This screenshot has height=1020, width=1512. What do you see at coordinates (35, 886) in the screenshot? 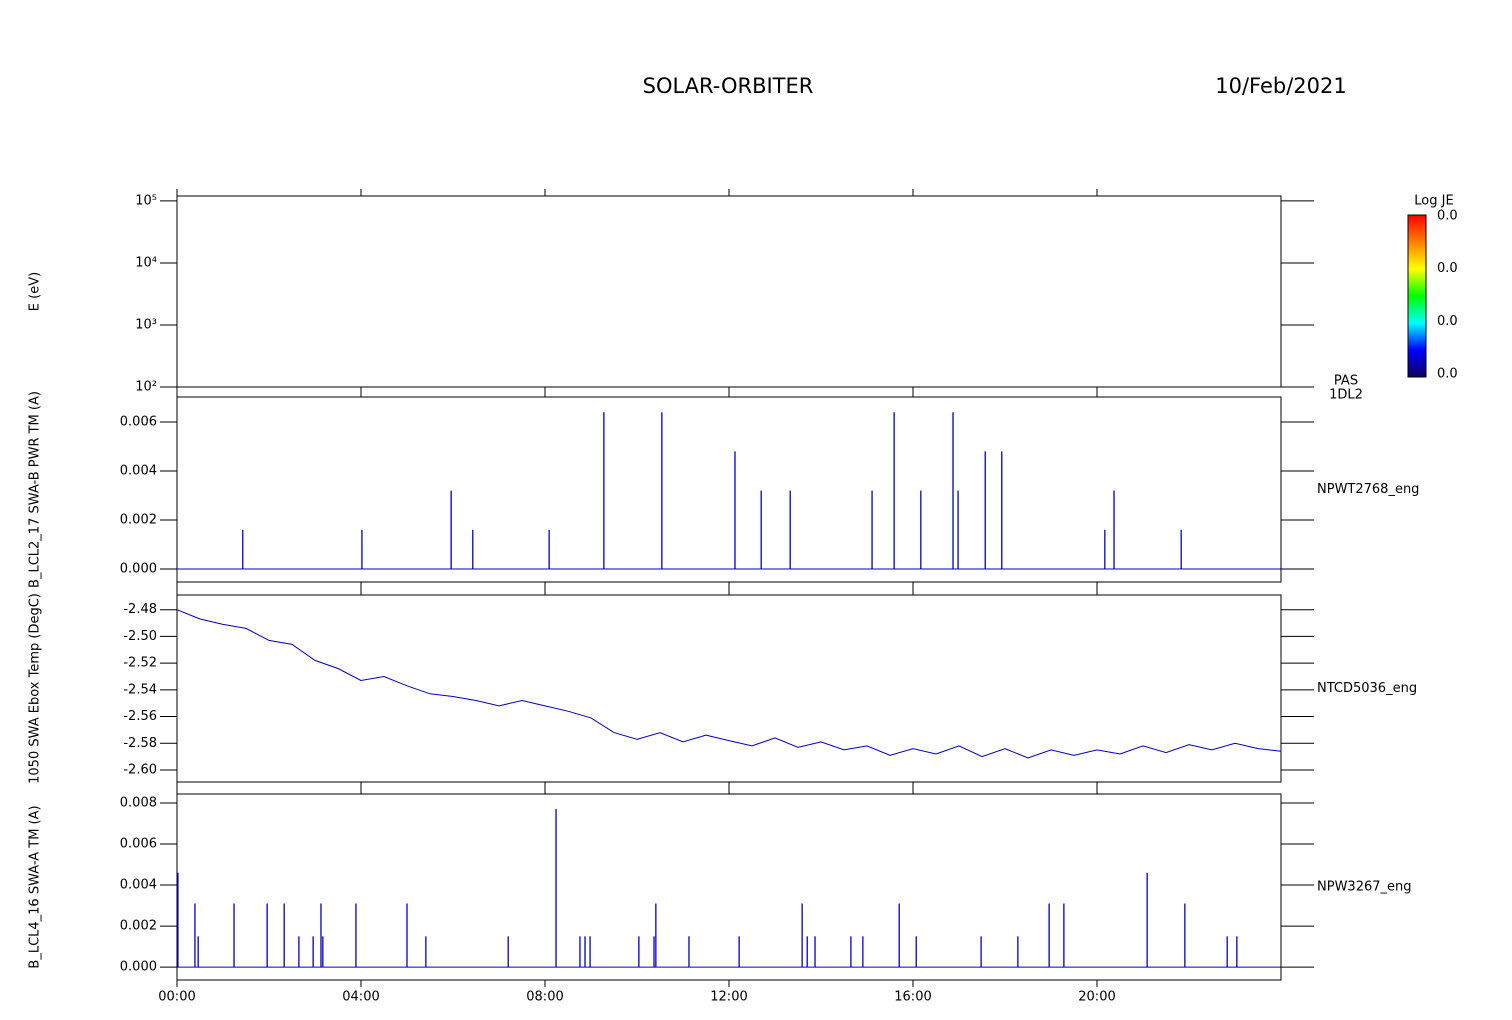
I see `y-axis-label: B_LCL4_16 SWA-A TM (A)` at bounding box center [35, 886].